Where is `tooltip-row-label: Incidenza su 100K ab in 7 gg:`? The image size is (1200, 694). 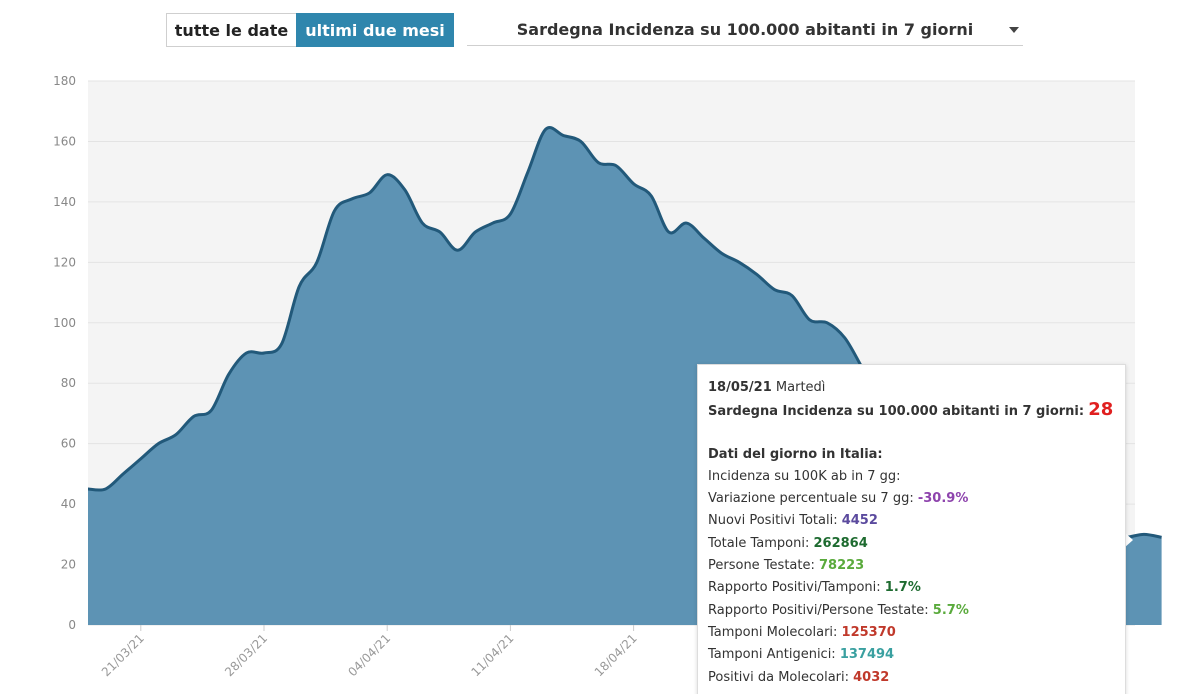 tooltip-row-label: Incidenza su 100K ab in 7 gg: is located at coordinates (804, 476).